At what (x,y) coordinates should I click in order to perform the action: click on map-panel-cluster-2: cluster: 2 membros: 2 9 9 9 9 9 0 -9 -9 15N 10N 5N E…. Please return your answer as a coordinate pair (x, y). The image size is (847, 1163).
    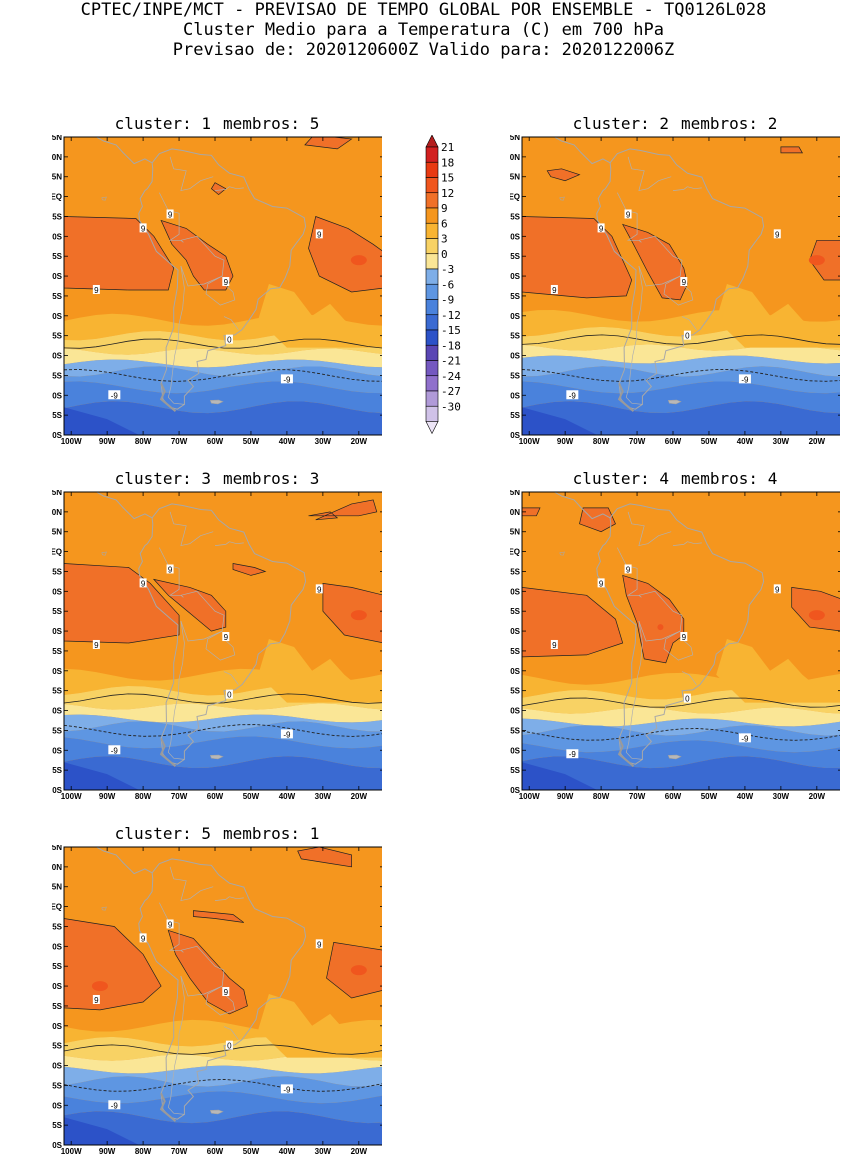
    Looking at the image, I should click on (675, 283).